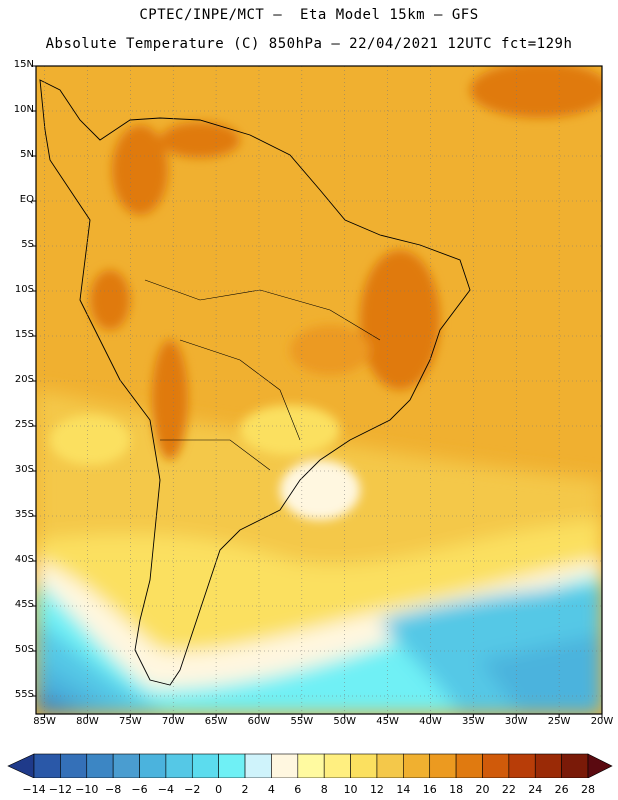 The height and width of the screenshot is (800, 618). I want to click on colorbar-label: 2, so click(245, 789).